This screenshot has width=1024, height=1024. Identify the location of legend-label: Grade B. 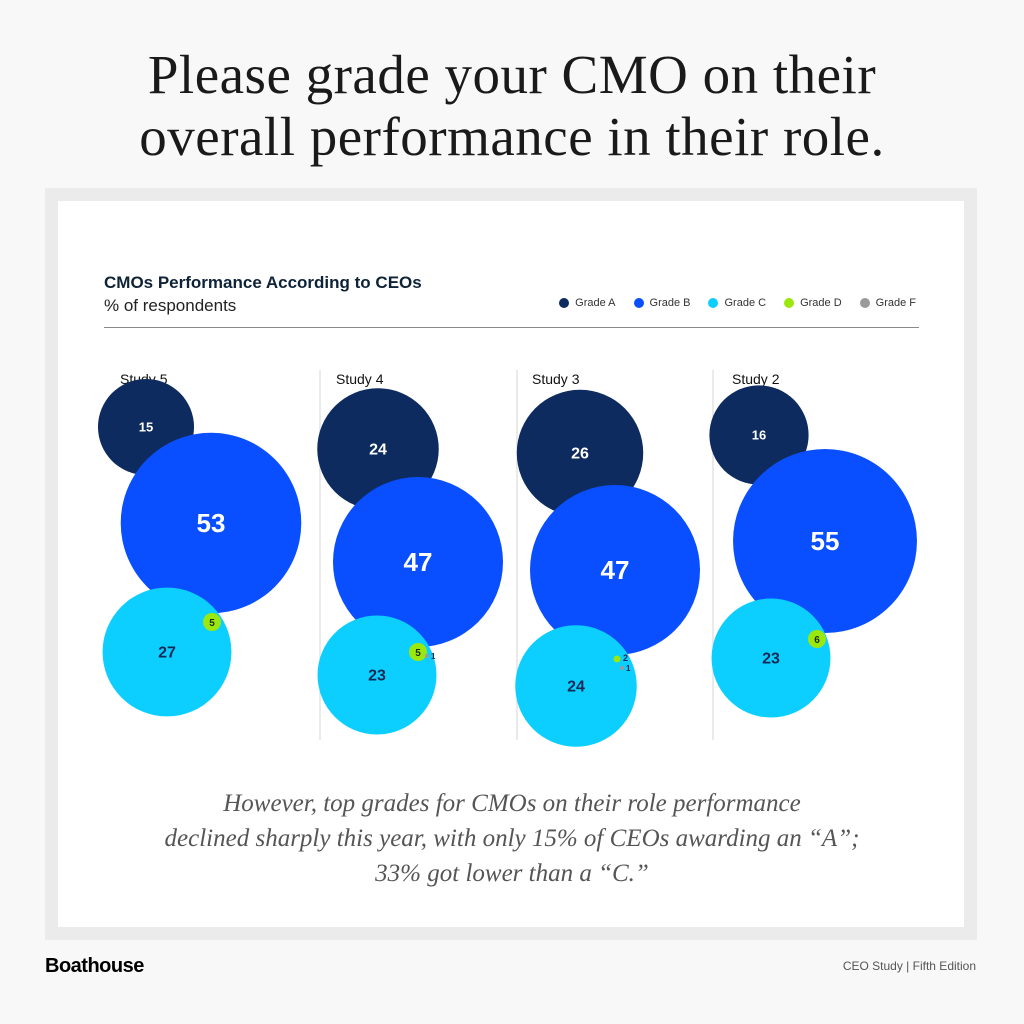
(670, 303).